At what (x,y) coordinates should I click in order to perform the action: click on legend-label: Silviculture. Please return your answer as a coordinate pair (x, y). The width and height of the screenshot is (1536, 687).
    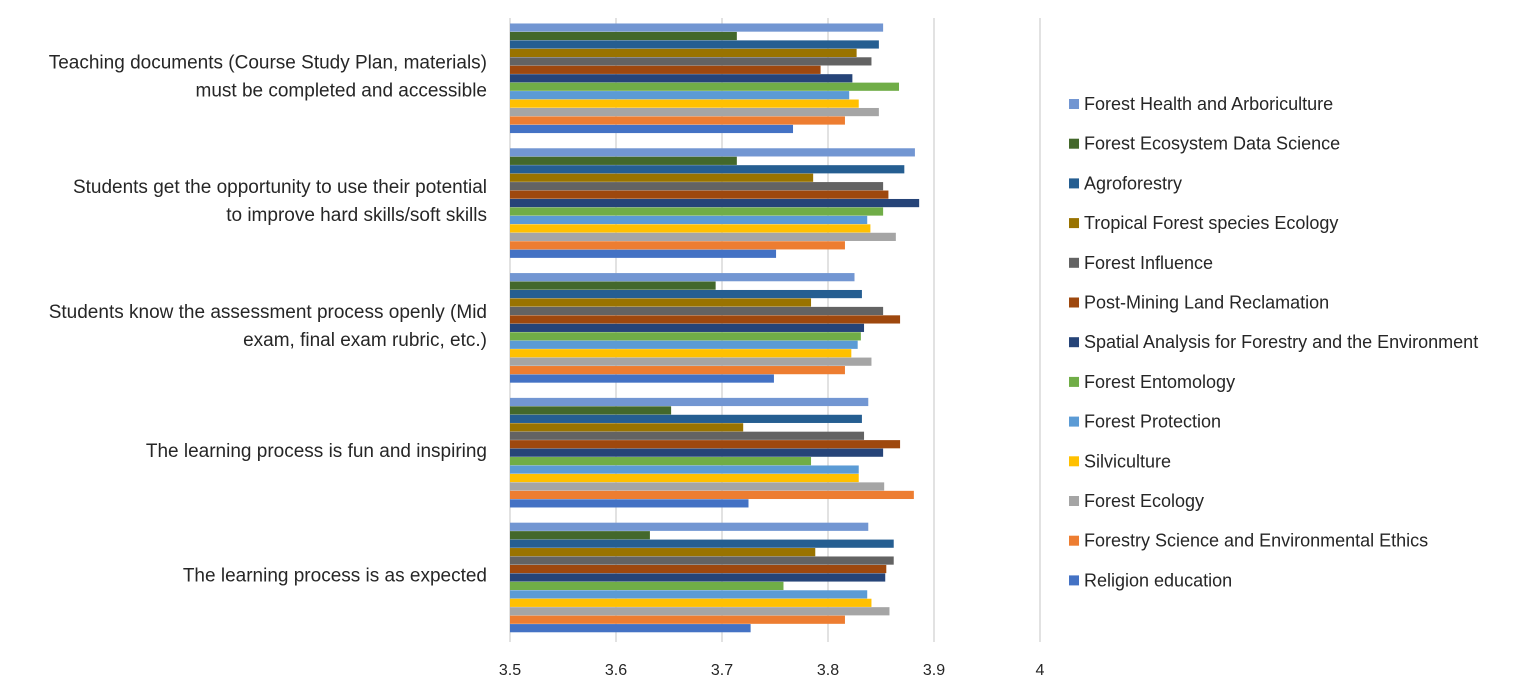
    Looking at the image, I should click on (1127, 461).